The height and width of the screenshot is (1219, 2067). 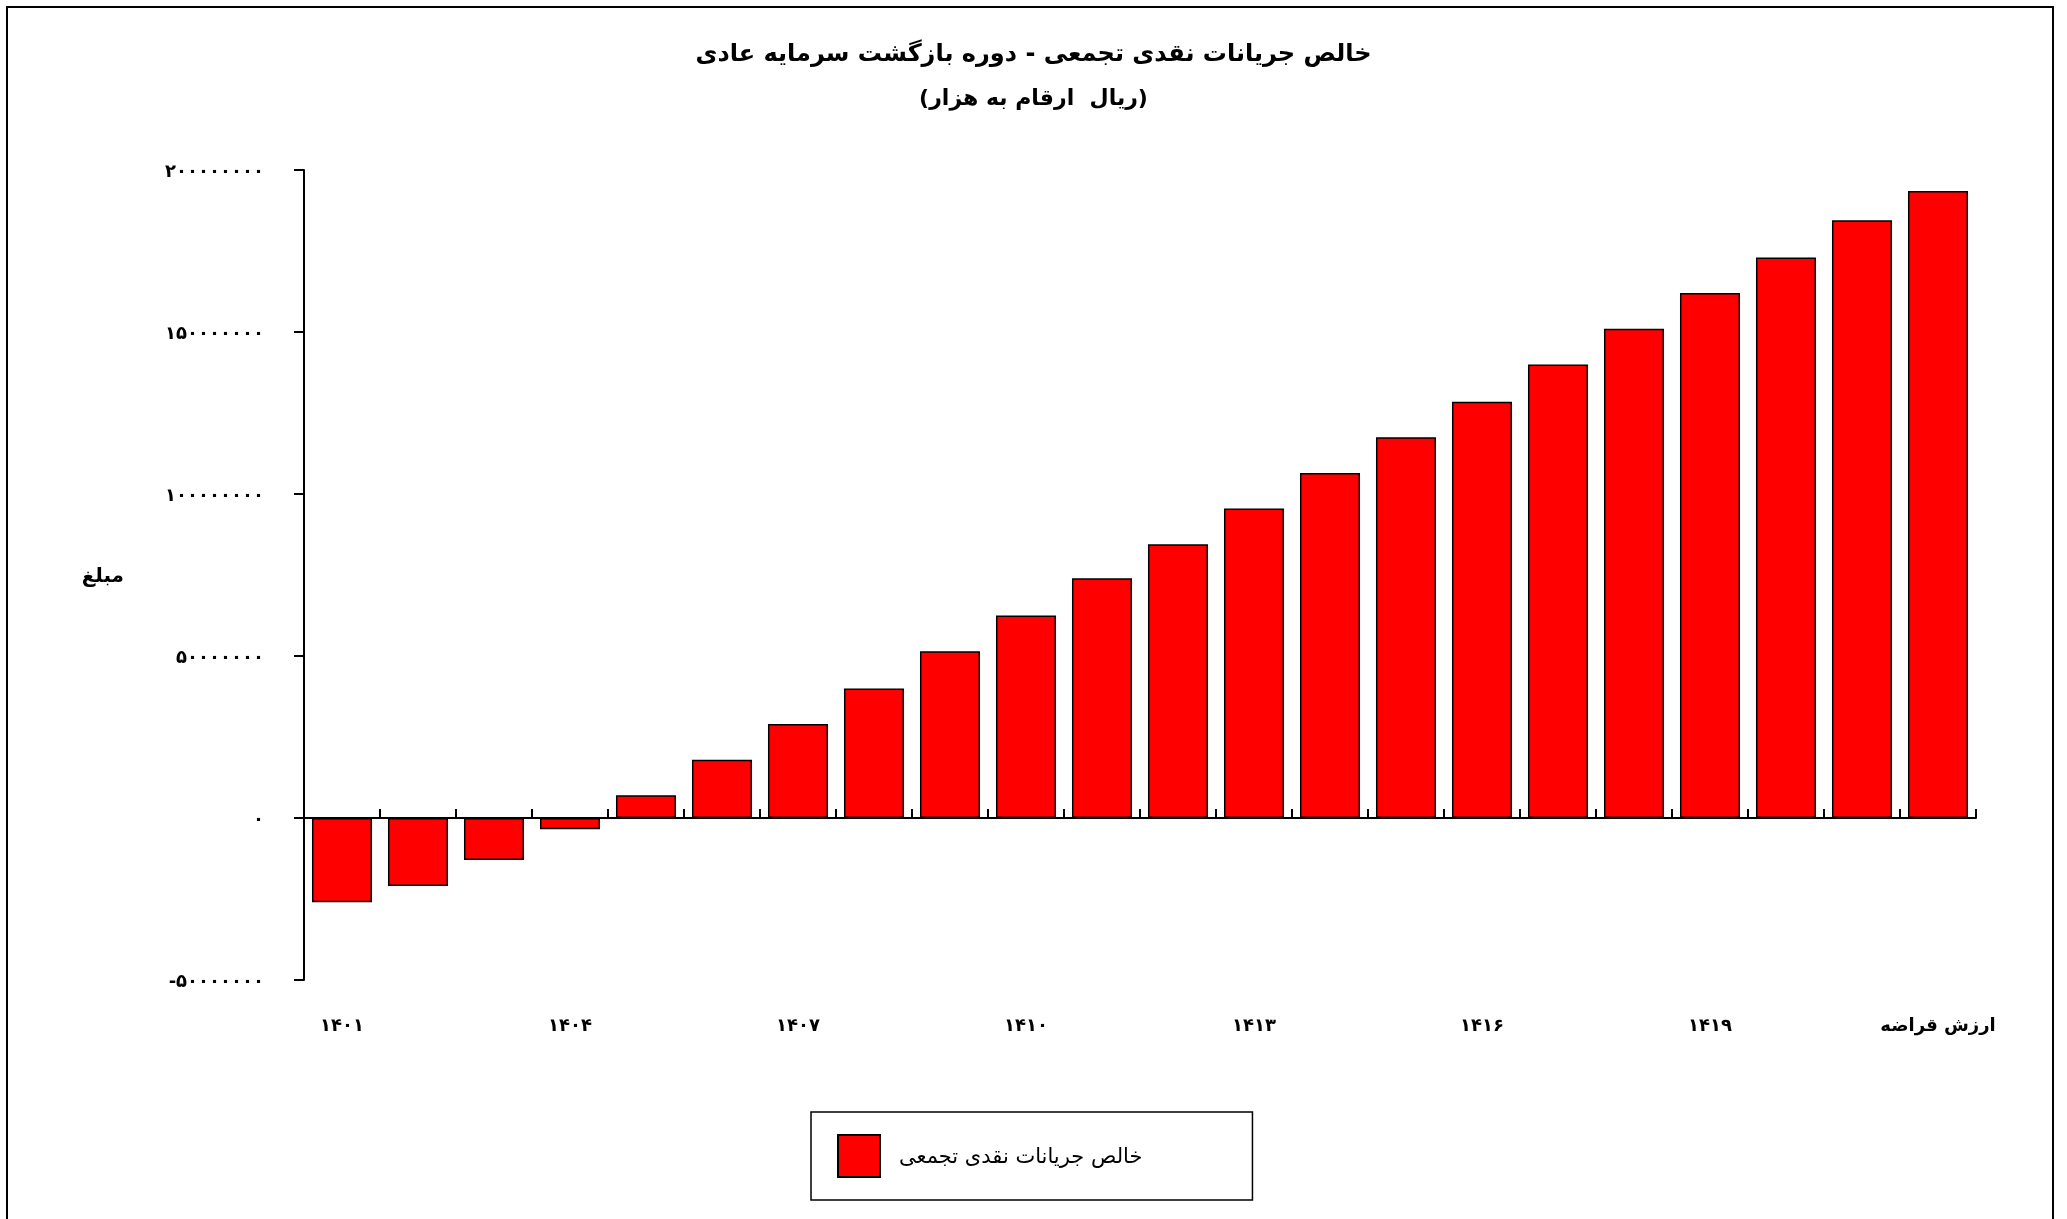 I want to click on x-tick-label: ۱۴۱۹, so click(x=1710, y=1024).